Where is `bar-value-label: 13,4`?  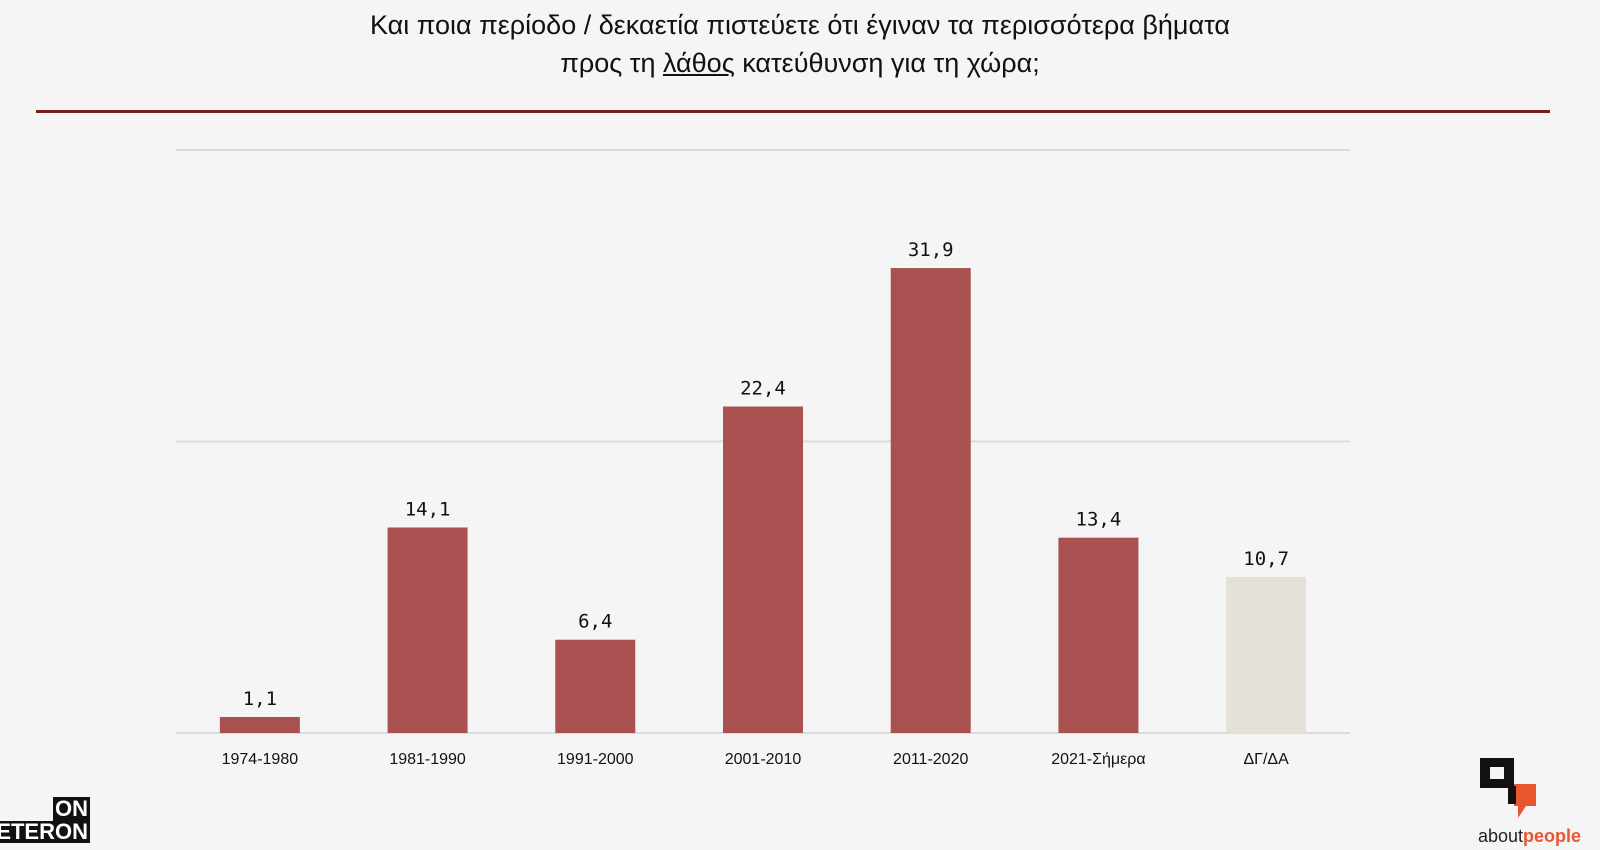
bar-value-label: 13,4 is located at coordinates (1099, 520).